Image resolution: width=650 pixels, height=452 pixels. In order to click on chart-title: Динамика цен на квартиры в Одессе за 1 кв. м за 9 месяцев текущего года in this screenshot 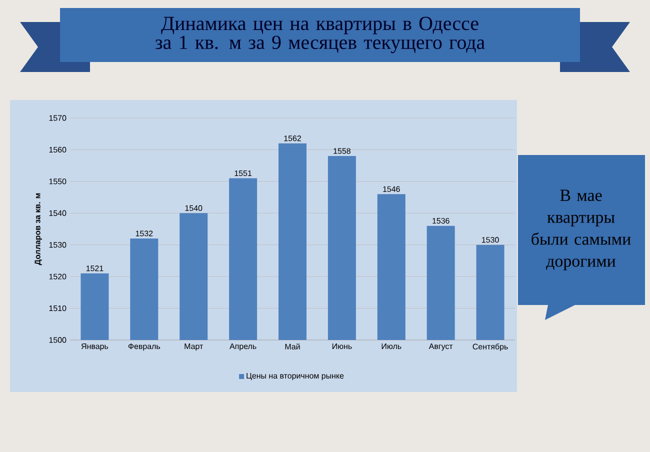, I will do `click(320, 35)`.